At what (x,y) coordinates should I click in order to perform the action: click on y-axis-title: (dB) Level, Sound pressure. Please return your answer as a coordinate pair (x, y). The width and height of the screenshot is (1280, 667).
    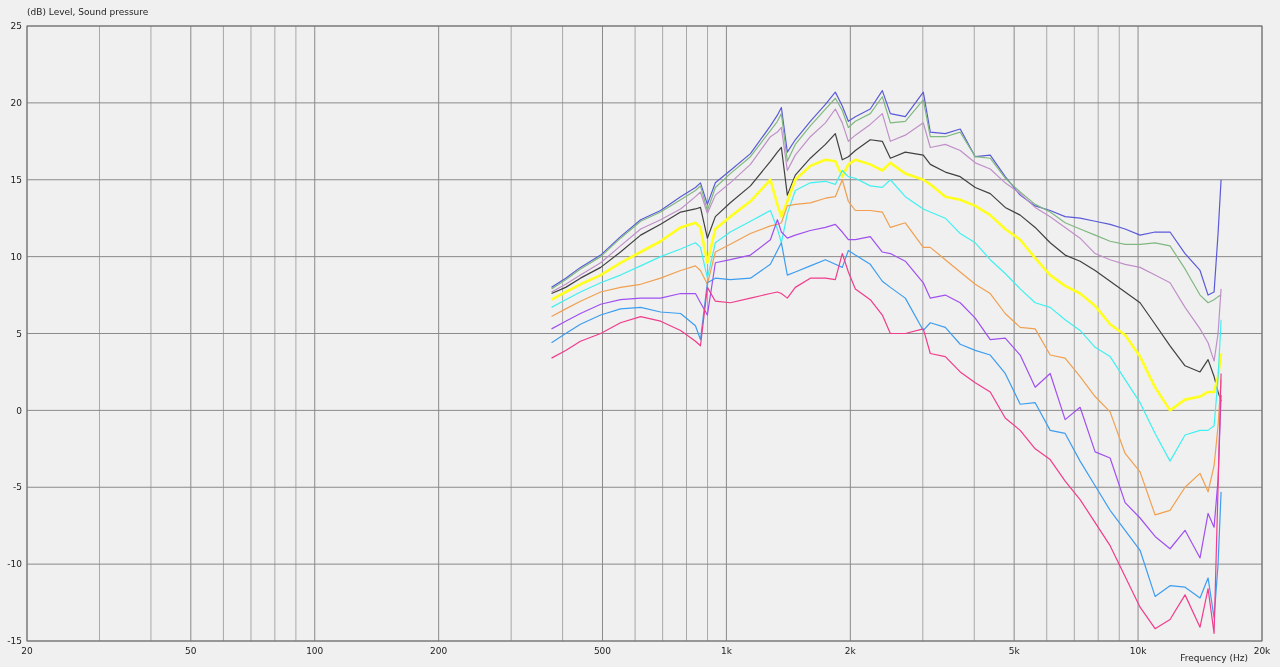
    Looking at the image, I should click on (88, 12).